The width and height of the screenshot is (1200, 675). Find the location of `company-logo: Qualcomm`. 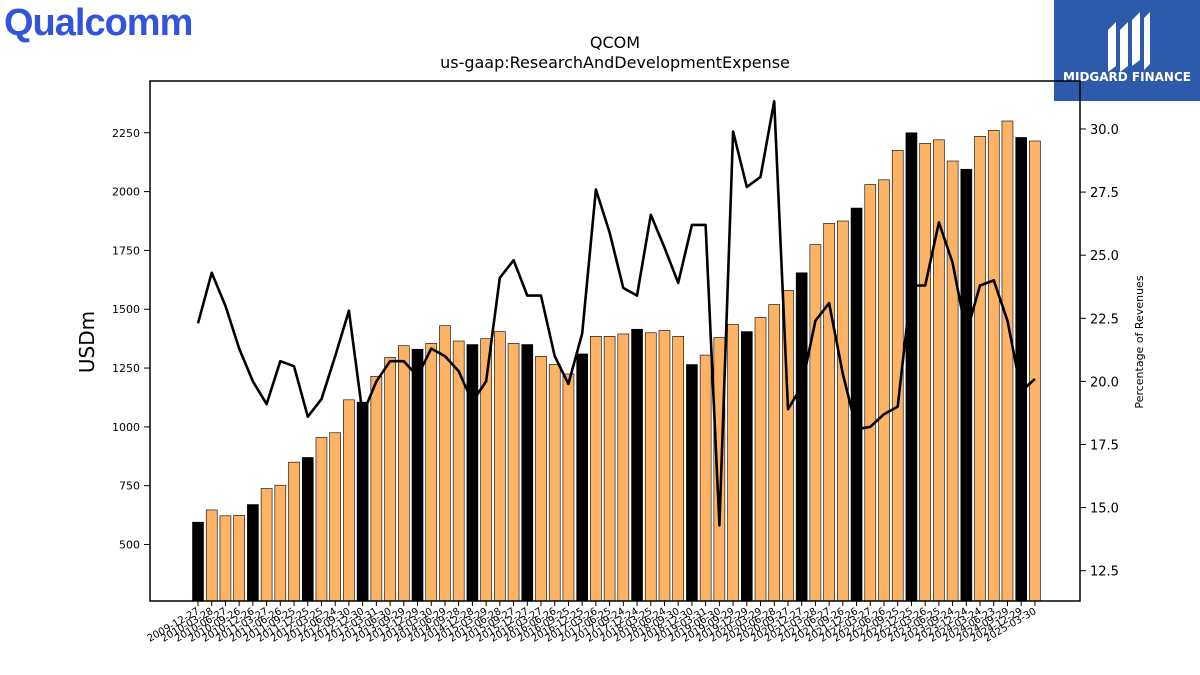

company-logo: Qualcomm is located at coordinates (98, 23).